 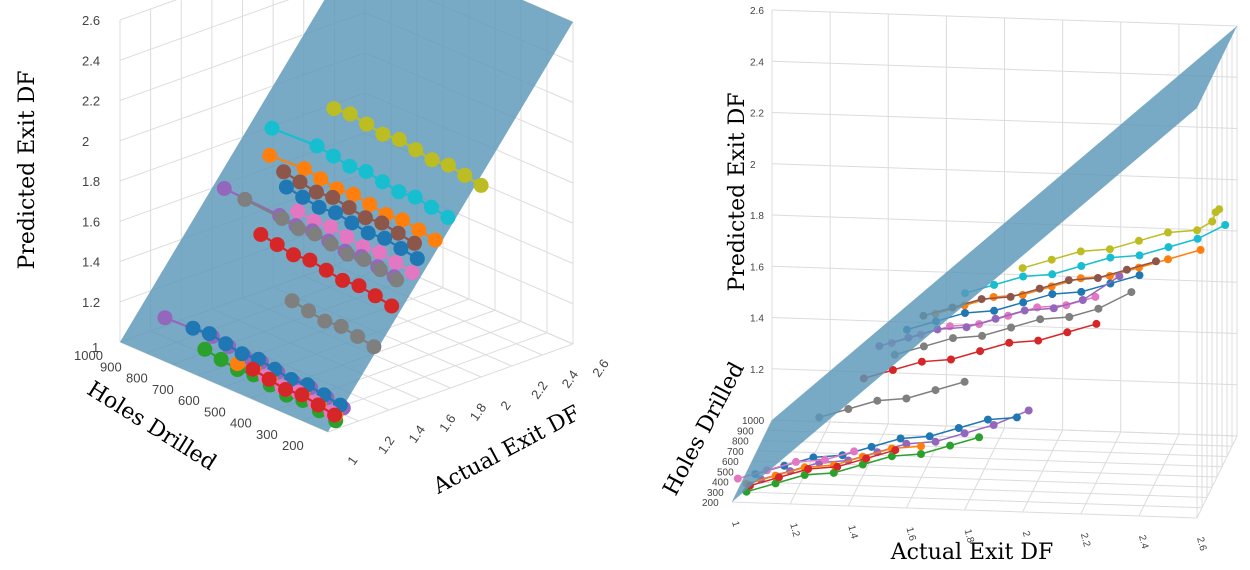 What do you see at coordinates (189, 400) in the screenshot?
I see `y-tick-label: 600` at bounding box center [189, 400].